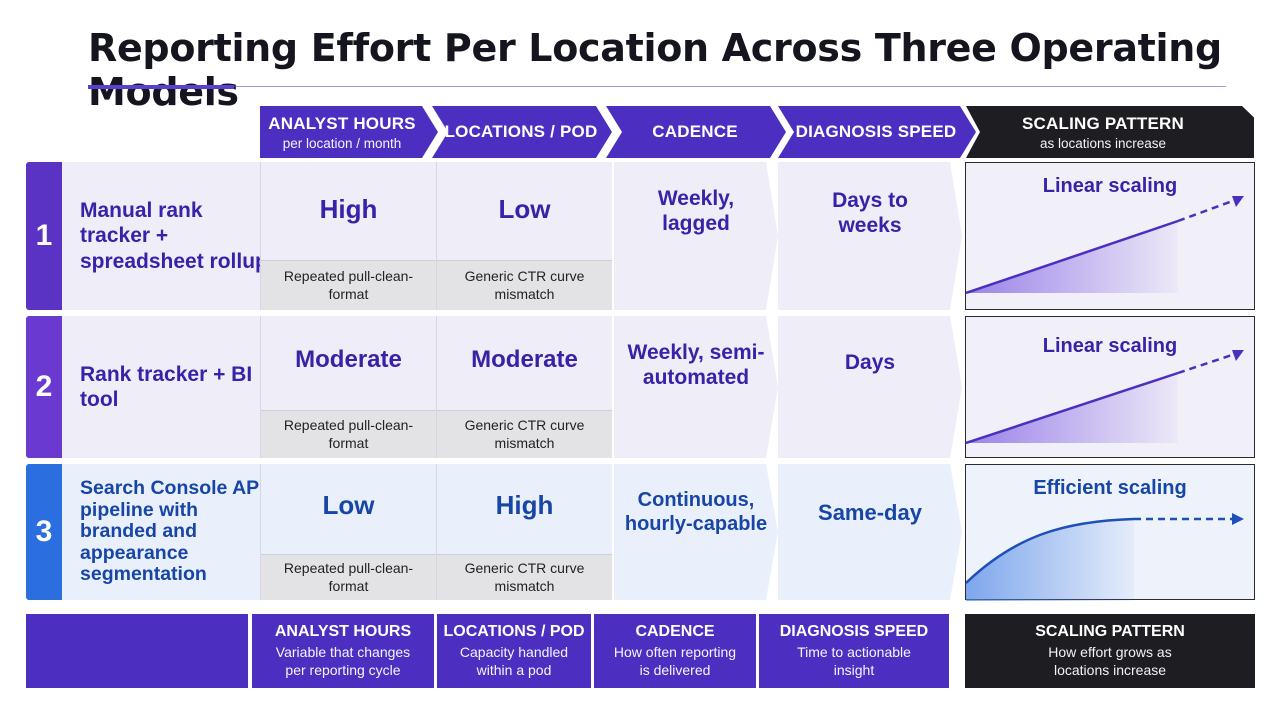 This screenshot has height=720, width=1280. Describe the element at coordinates (696, 211) in the screenshot. I see `cell-value: Weekly, lagged` at that location.